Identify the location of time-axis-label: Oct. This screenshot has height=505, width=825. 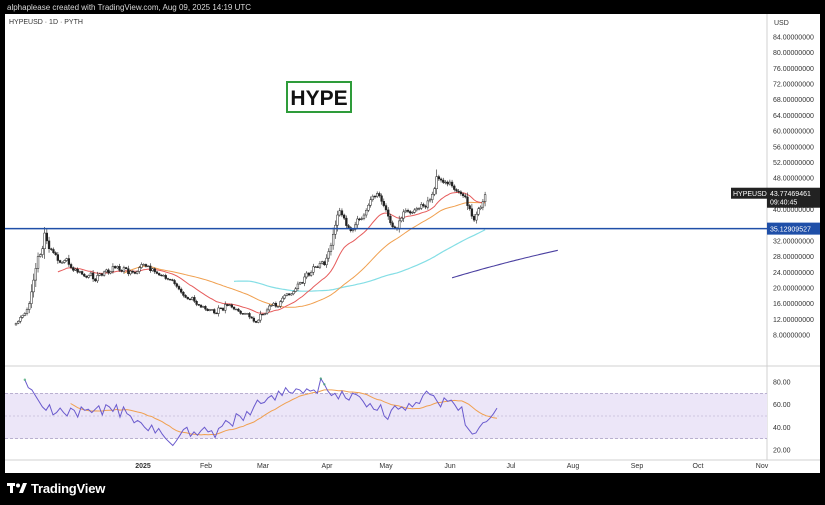
(698, 466).